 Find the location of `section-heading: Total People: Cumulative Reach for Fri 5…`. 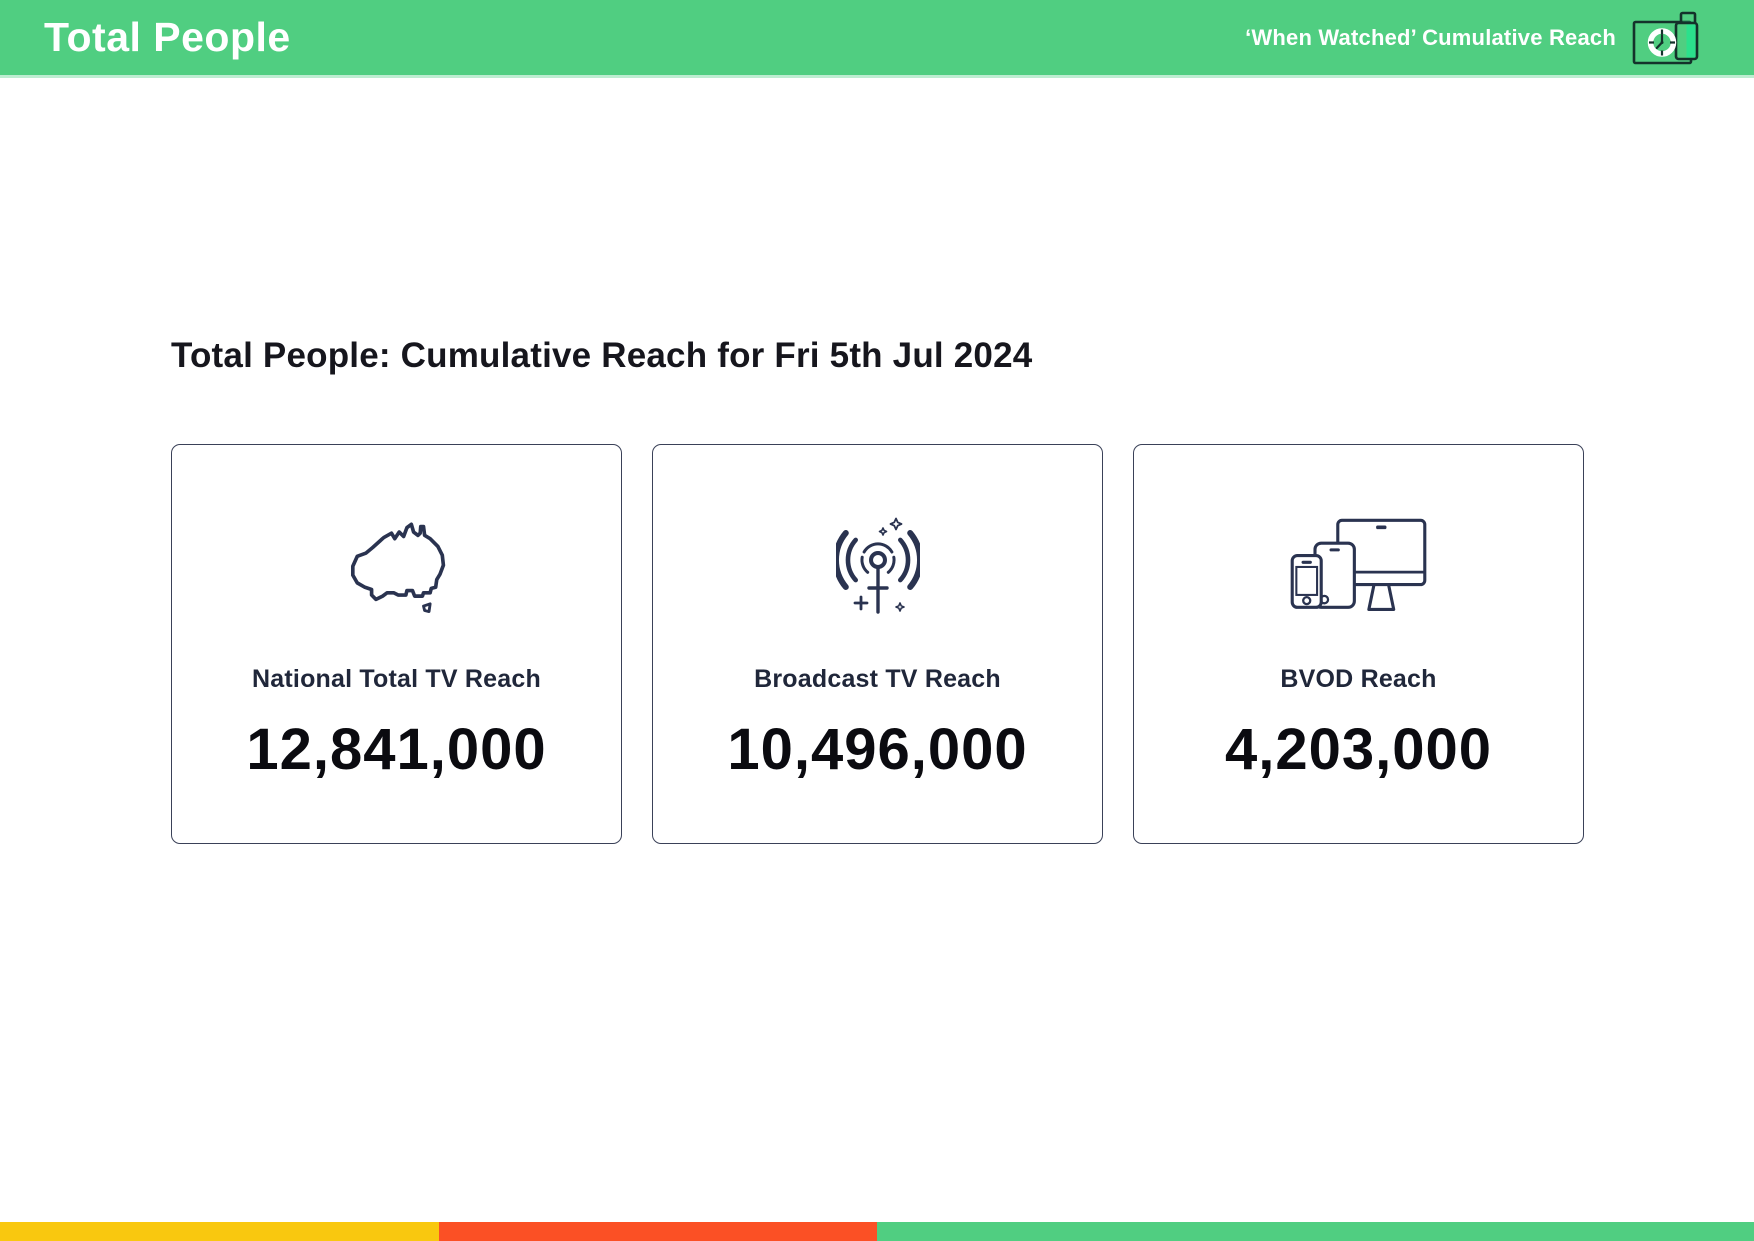

section-heading: Total People: Cumulative Reach for Fri 5… is located at coordinates (602, 355).